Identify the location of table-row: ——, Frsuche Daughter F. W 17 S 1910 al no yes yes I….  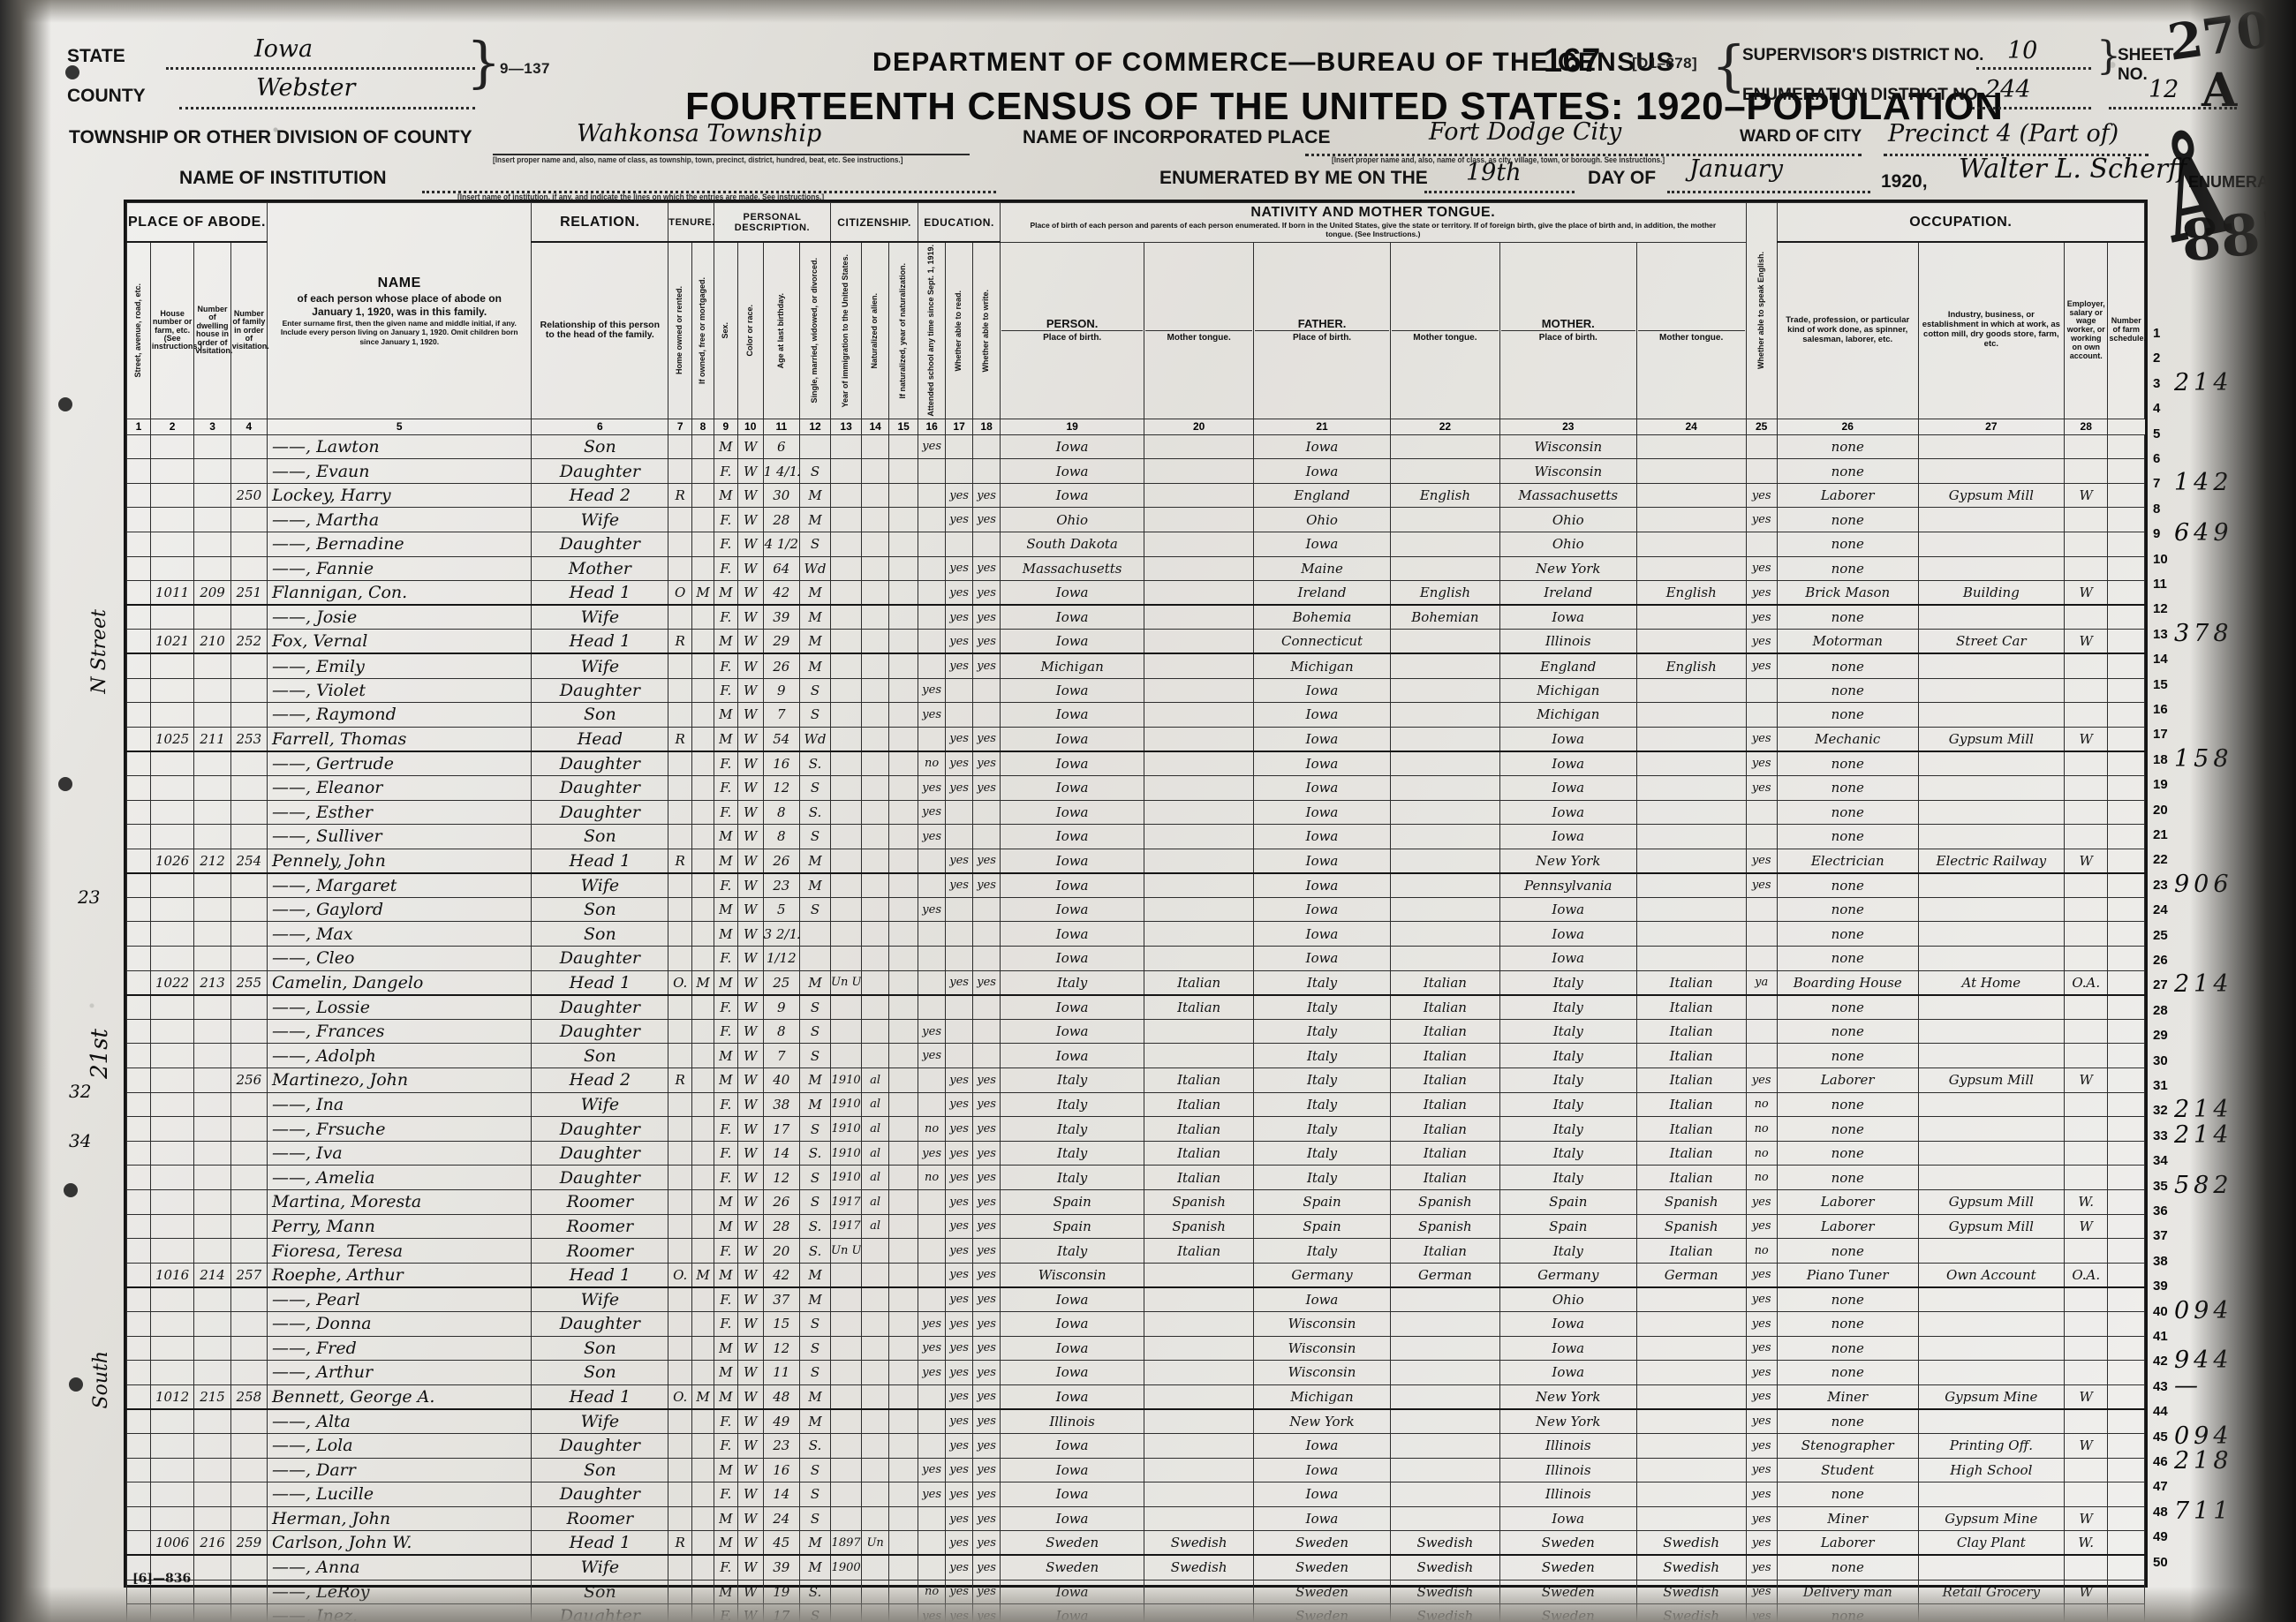
(1135, 1129).